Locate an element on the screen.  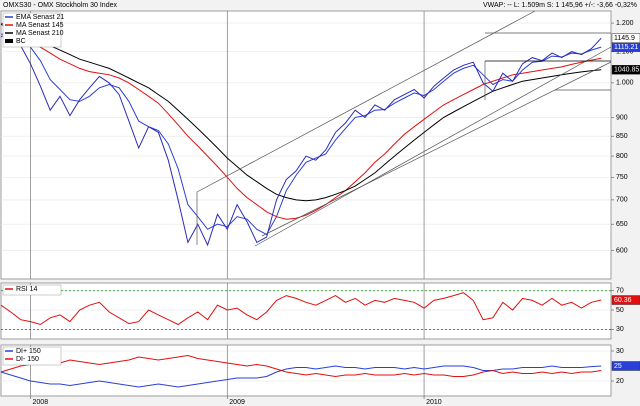
value-tag-label: 60.36 is located at coordinates (623, 300).